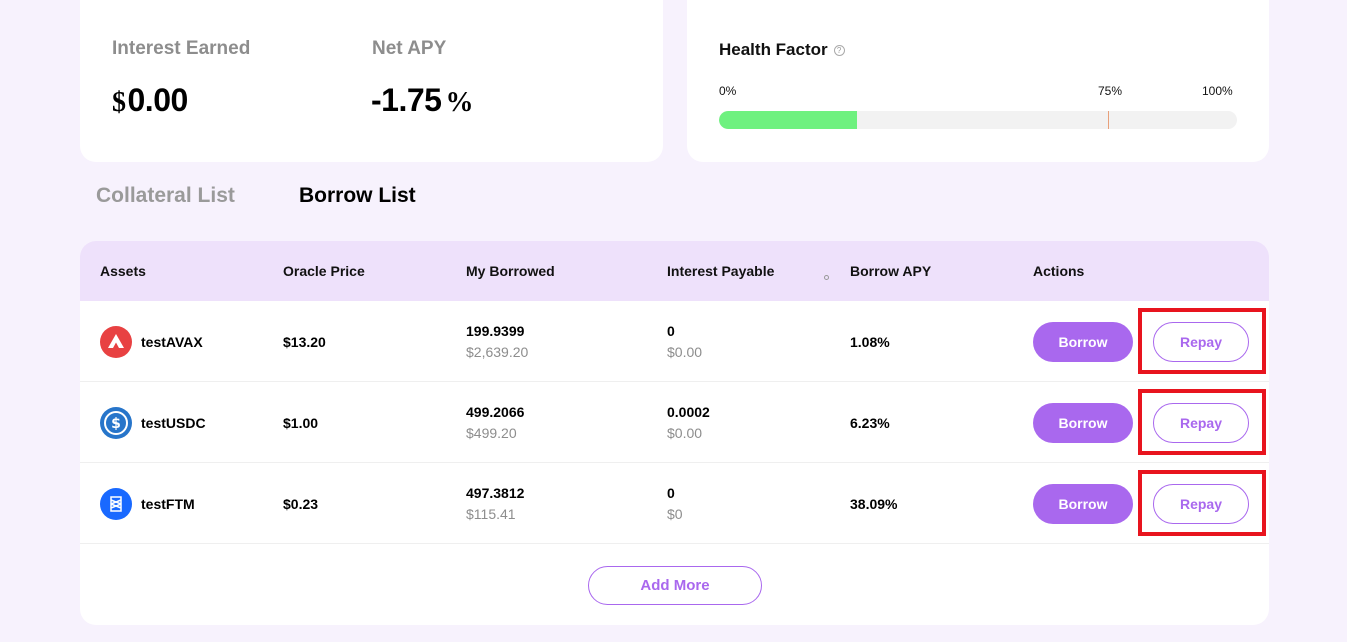 This screenshot has width=1347, height=642. I want to click on borrowed-usd: $2,639.20, so click(497, 352).